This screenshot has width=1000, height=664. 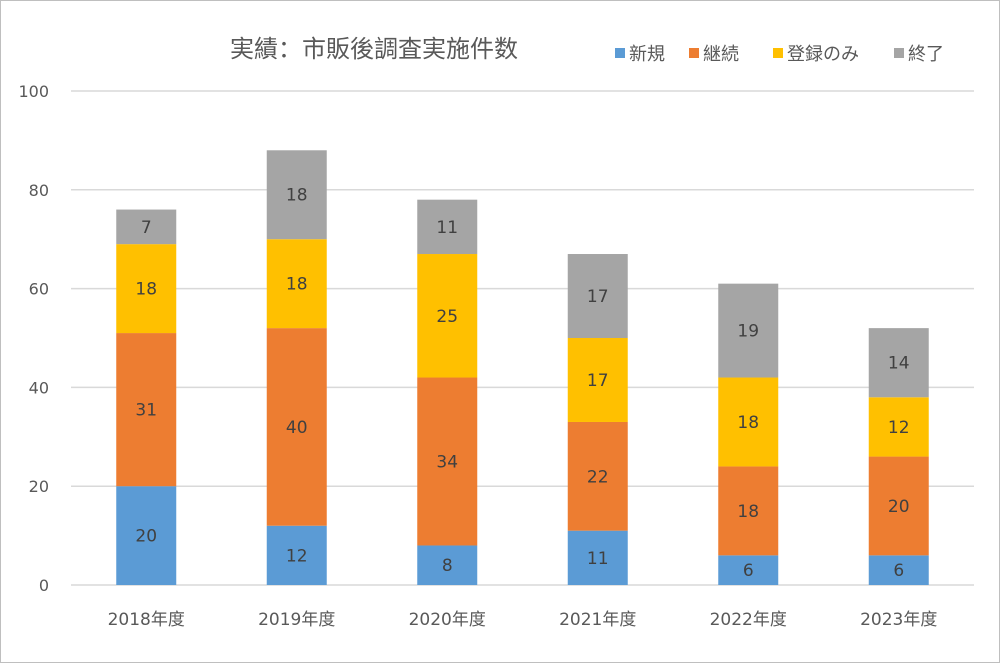 I want to click on data-label: 25, so click(x=447, y=317).